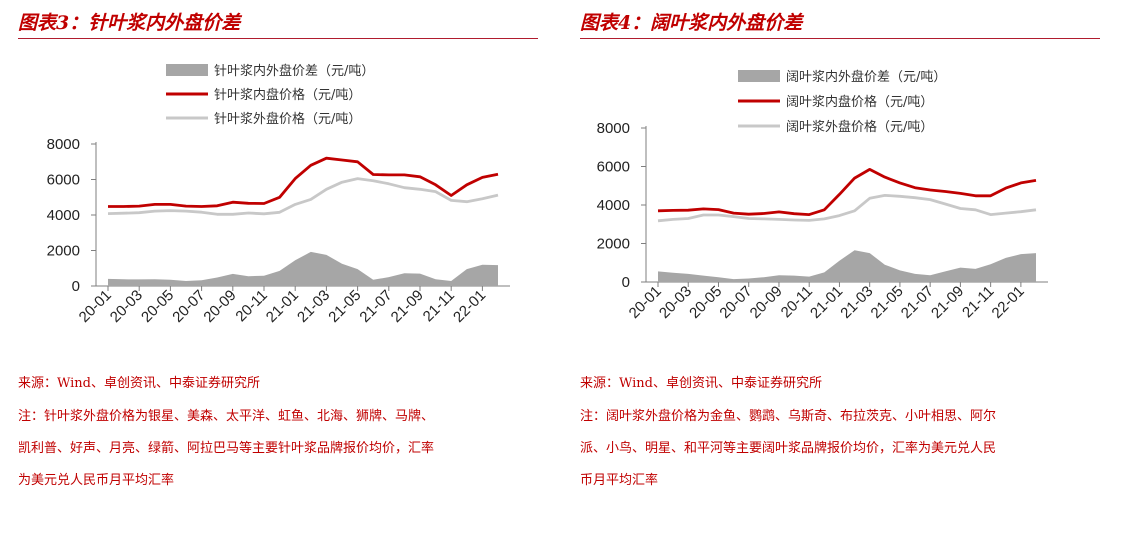  What do you see at coordinates (788, 448) in the screenshot?
I see `footnote-line: 派、小鸟、明星、和平河等主要阔叶浆品牌报价均价，汇率为美元兑人民` at bounding box center [788, 448].